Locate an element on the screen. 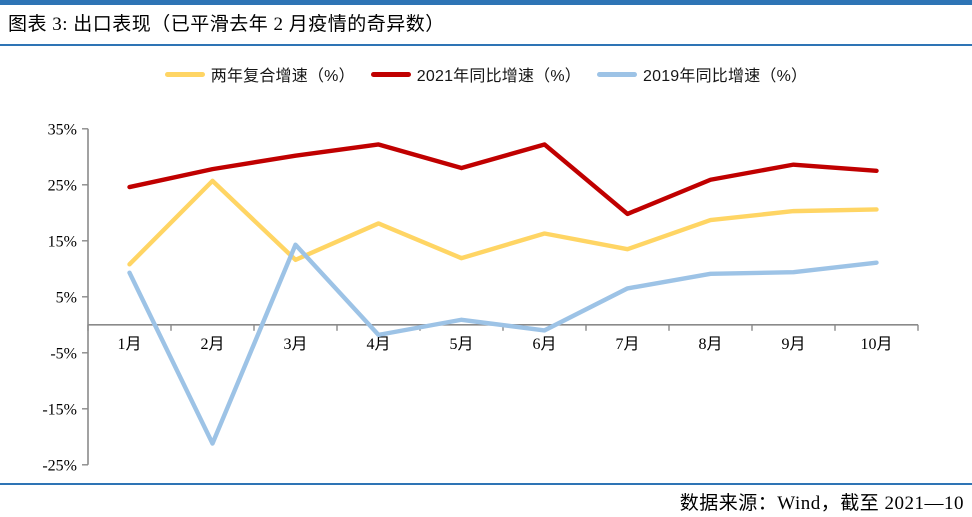  legend-item-2021-yoy: 2021年同比增速（%） is located at coordinates (476, 74).